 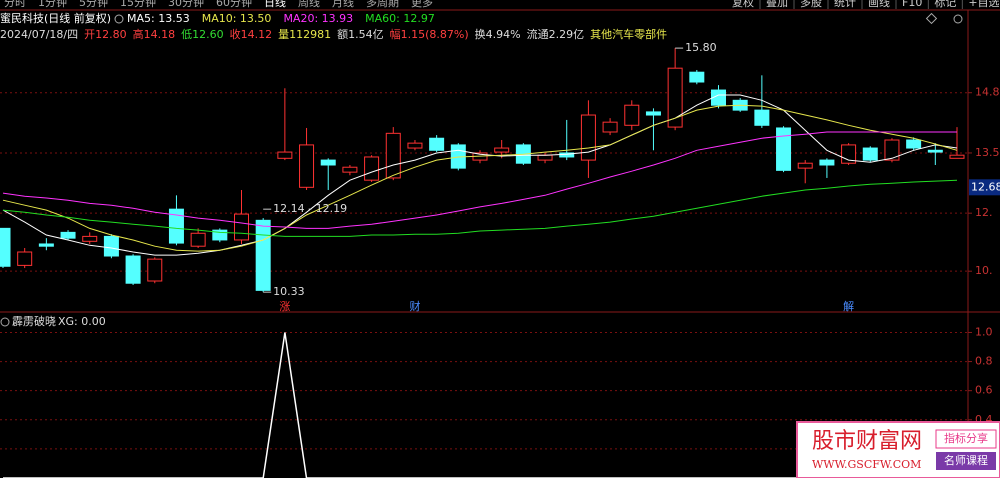 What do you see at coordinates (234, 4) in the screenshot?
I see `toolbar-tab: 60分钟` at bounding box center [234, 4].